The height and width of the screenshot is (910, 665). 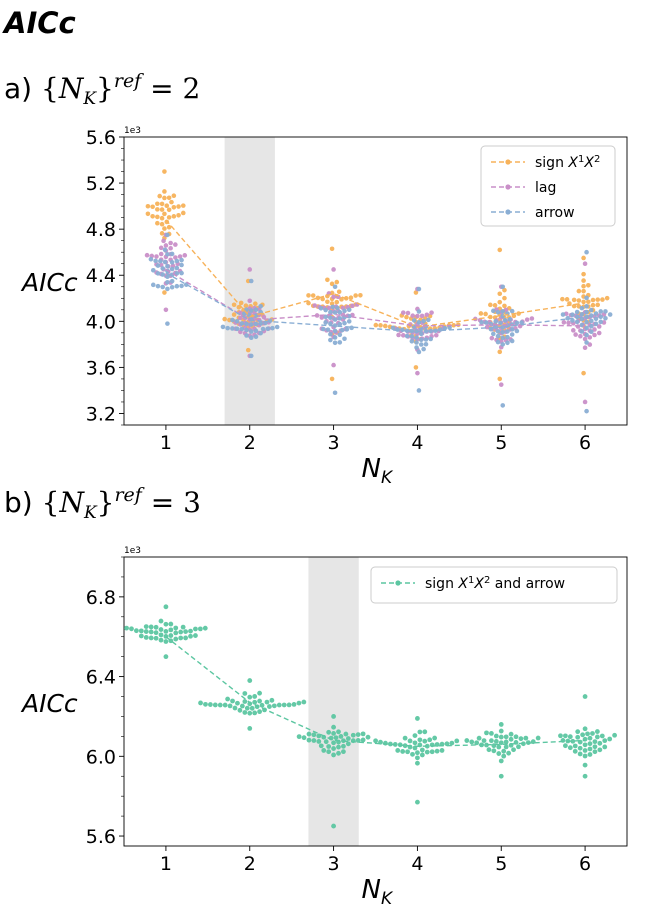 I want to click on panel-b-label: b) {NK}ref = 3, so click(x=102, y=503).